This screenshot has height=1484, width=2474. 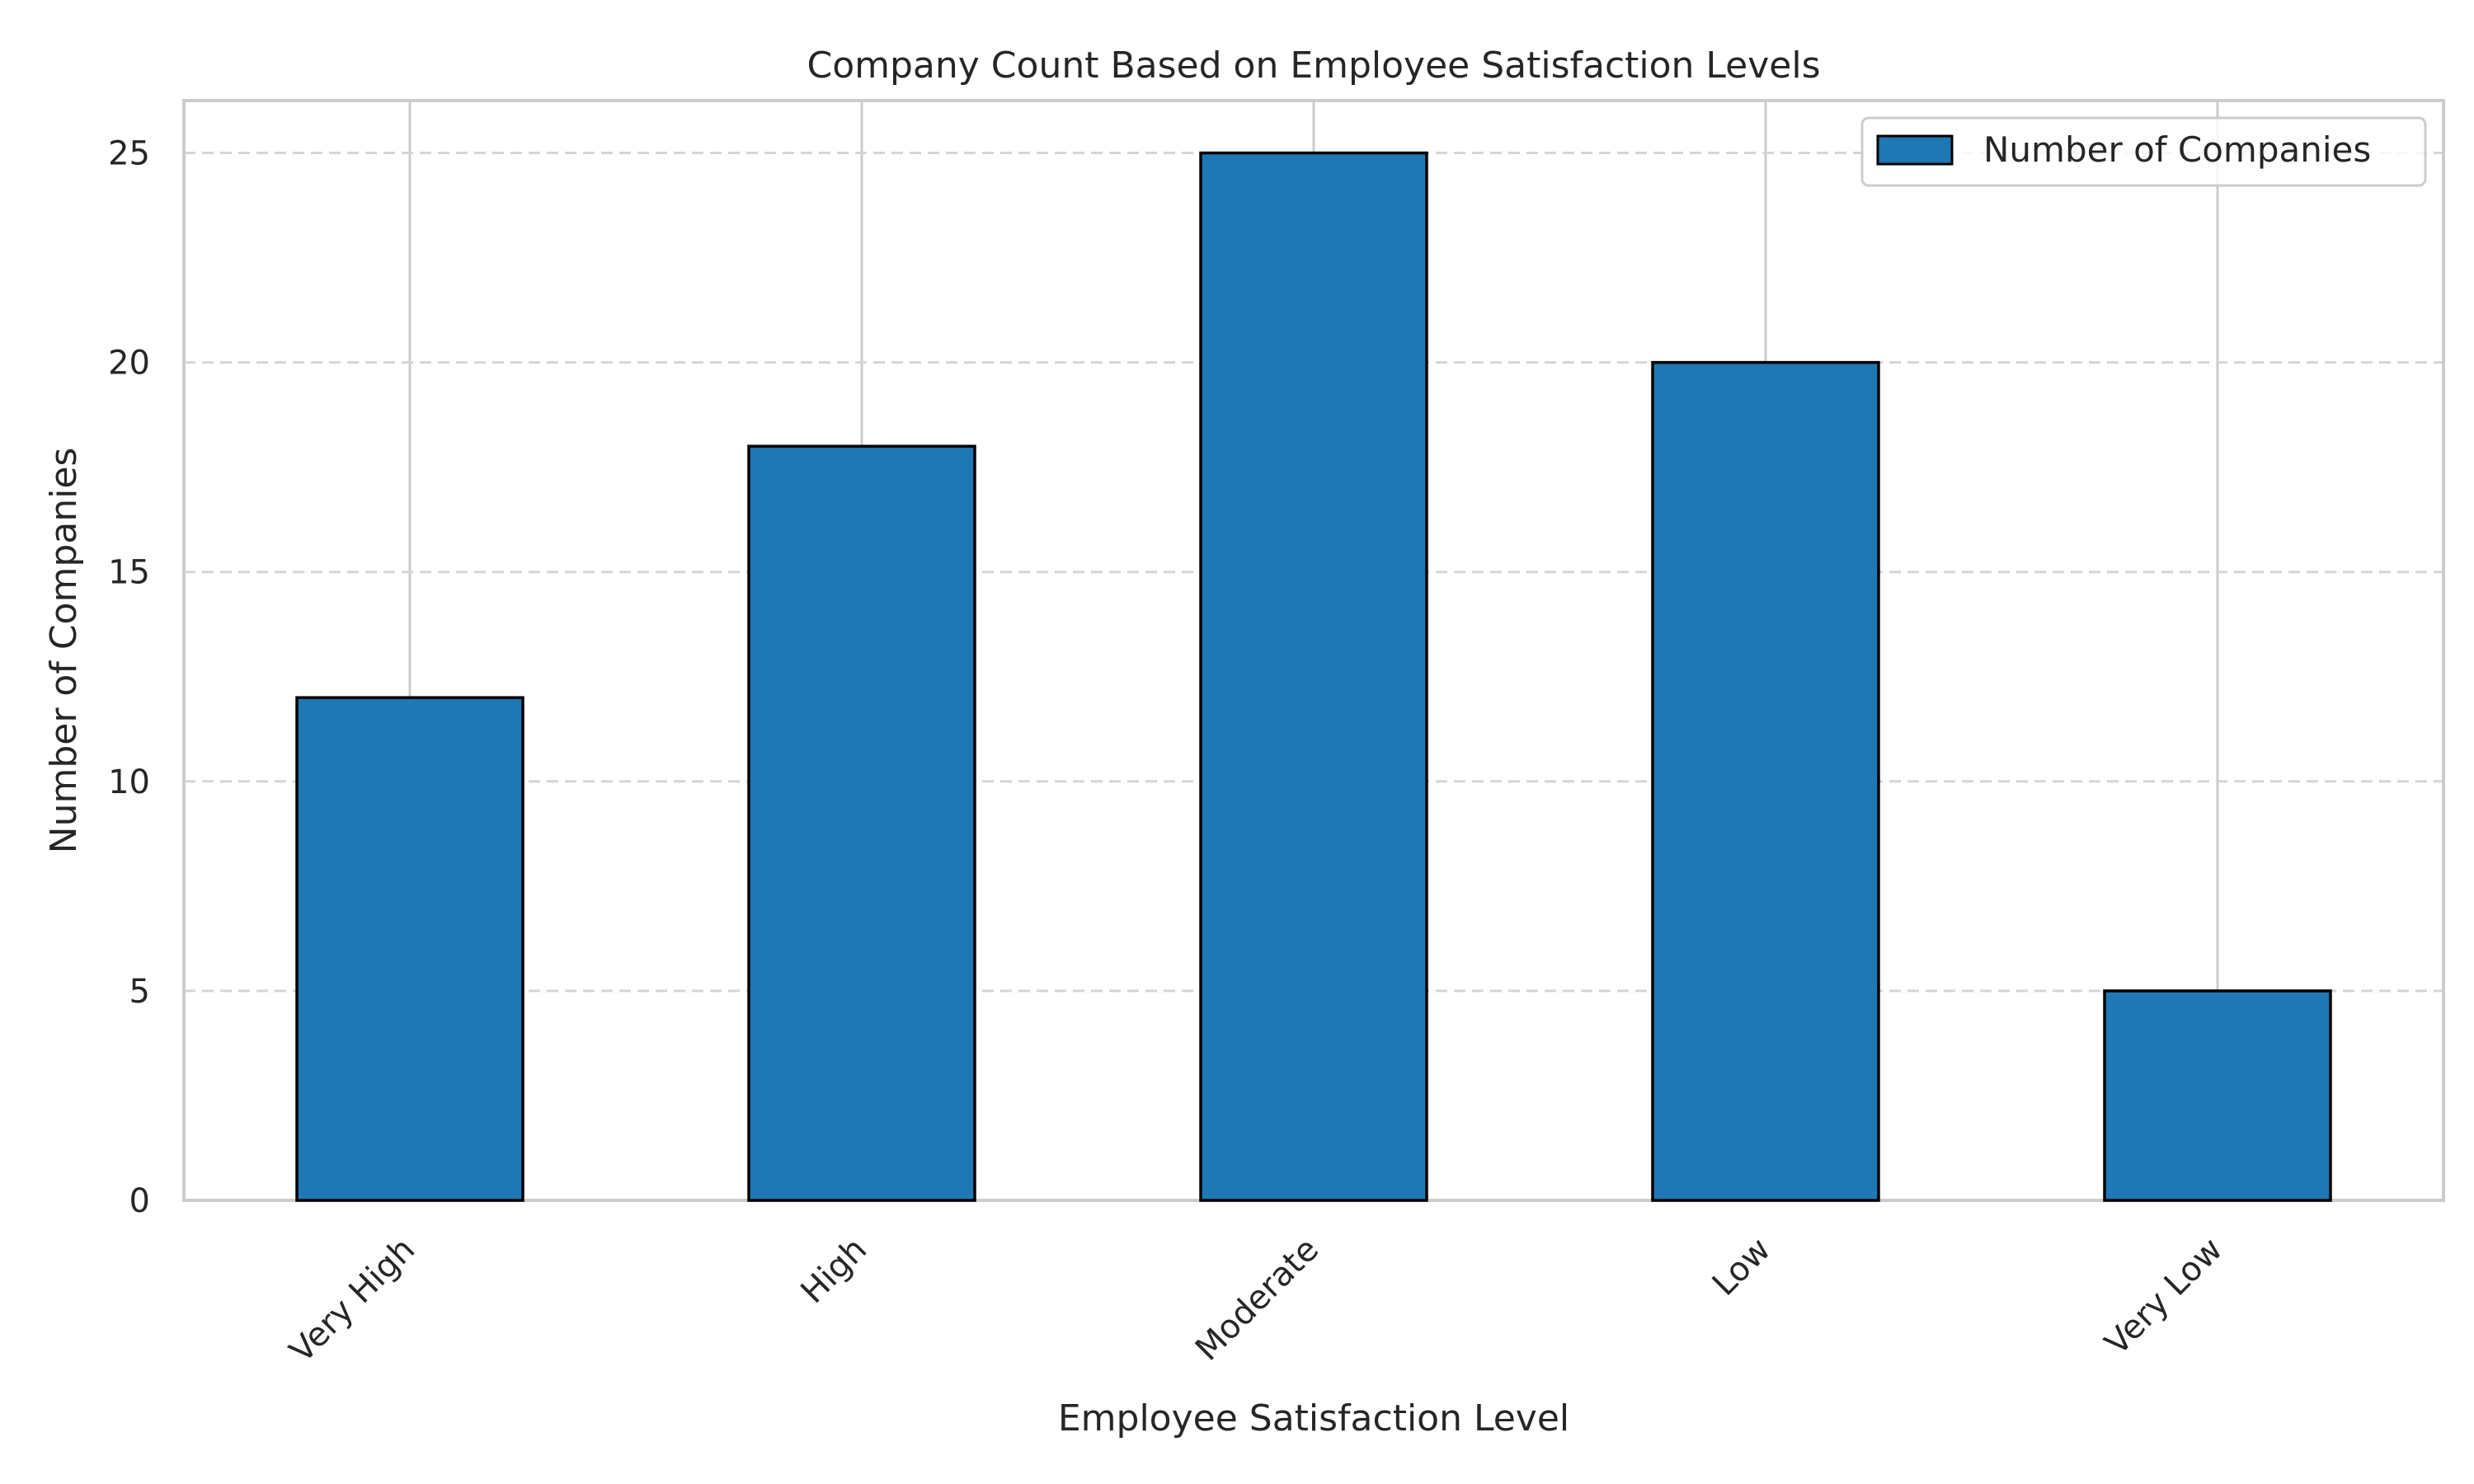 What do you see at coordinates (129, 154) in the screenshot?
I see `y-tick-label: 25` at bounding box center [129, 154].